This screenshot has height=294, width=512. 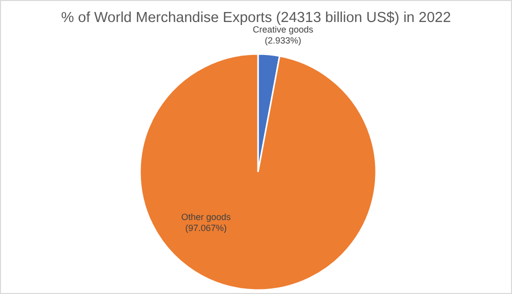 I want to click on data-label: (97.067%), so click(x=206, y=228).